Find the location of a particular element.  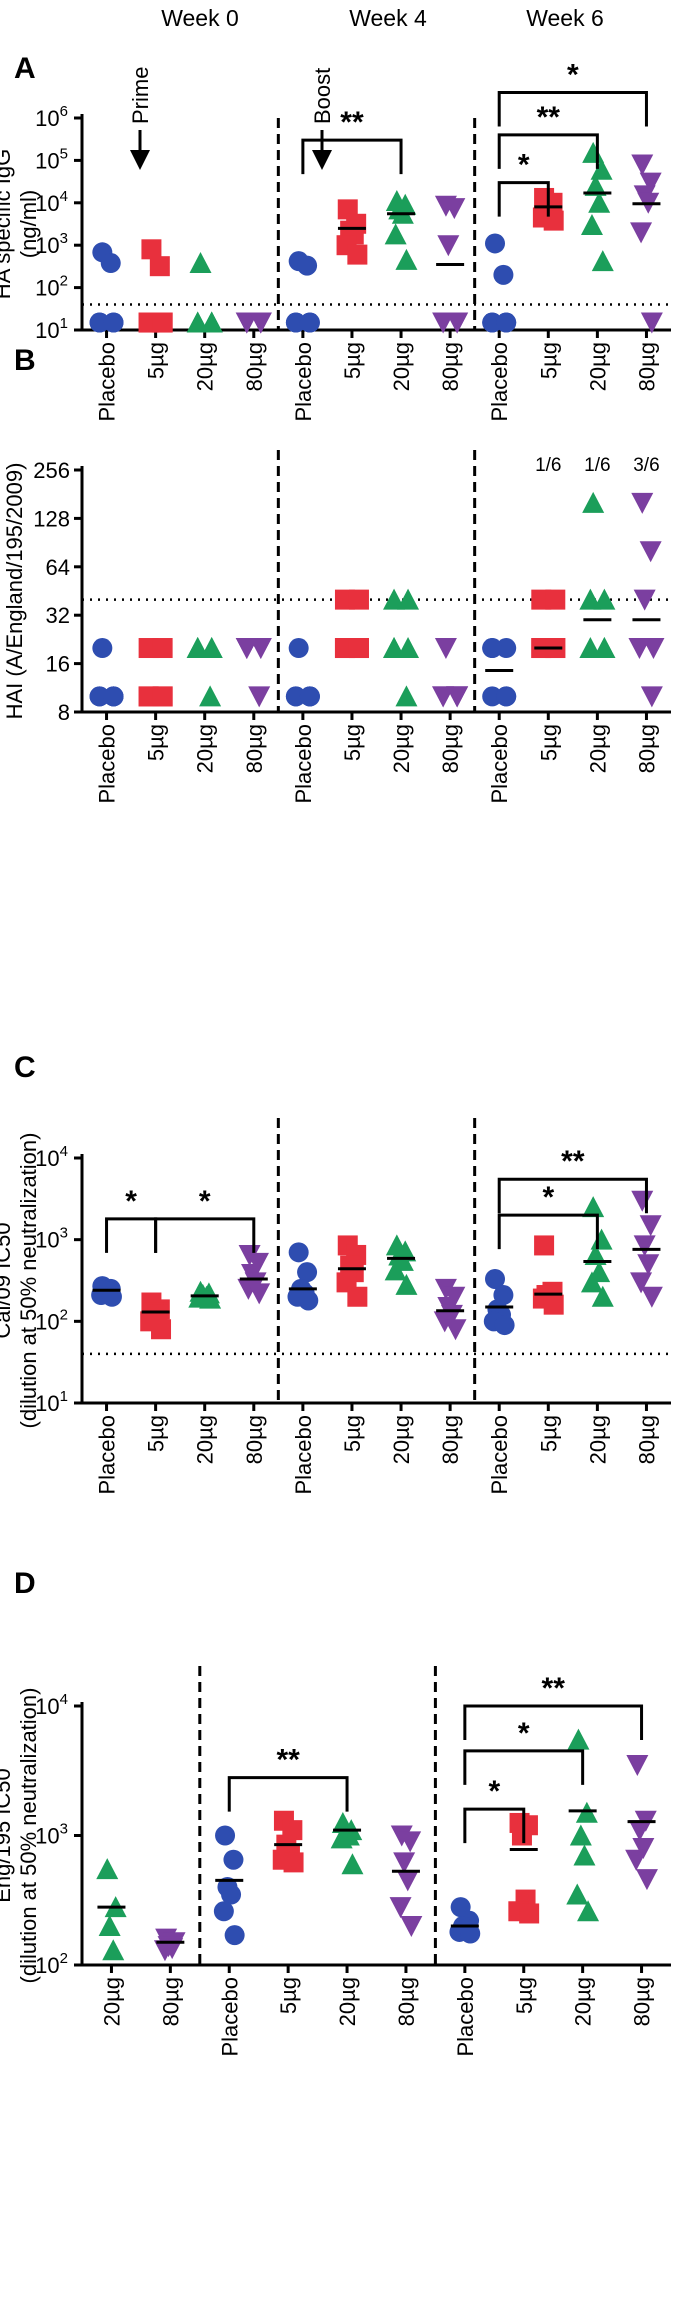

panel-a-ytick-label: 10³ is located at coordinates (51, 244).